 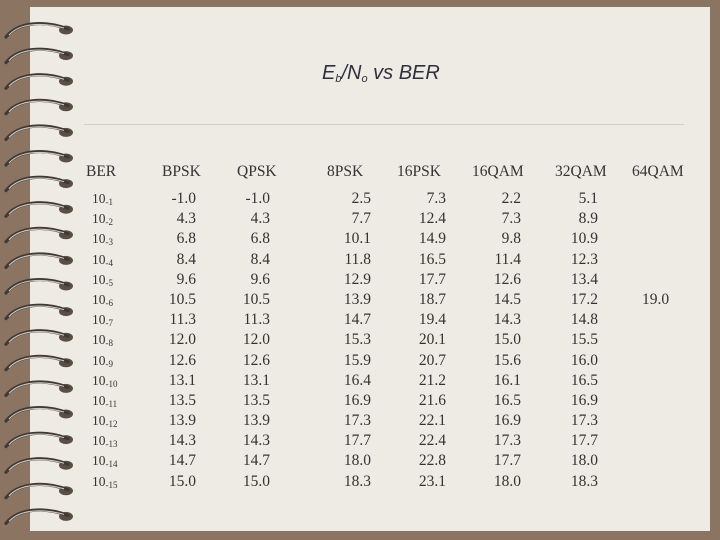 What do you see at coordinates (357, 279) in the screenshot?
I see `table-cell: 12.9` at bounding box center [357, 279].